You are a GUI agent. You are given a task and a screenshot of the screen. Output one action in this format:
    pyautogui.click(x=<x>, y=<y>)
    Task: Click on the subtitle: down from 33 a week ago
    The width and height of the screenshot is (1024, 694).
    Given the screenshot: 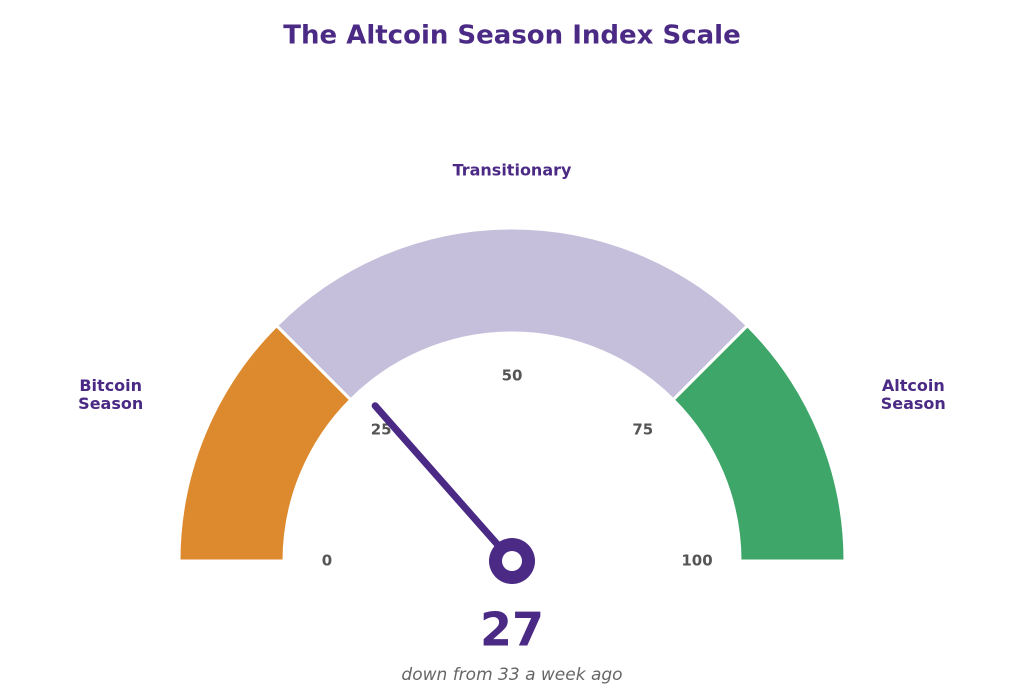 What is the action you would take?
    pyautogui.click(x=511, y=675)
    